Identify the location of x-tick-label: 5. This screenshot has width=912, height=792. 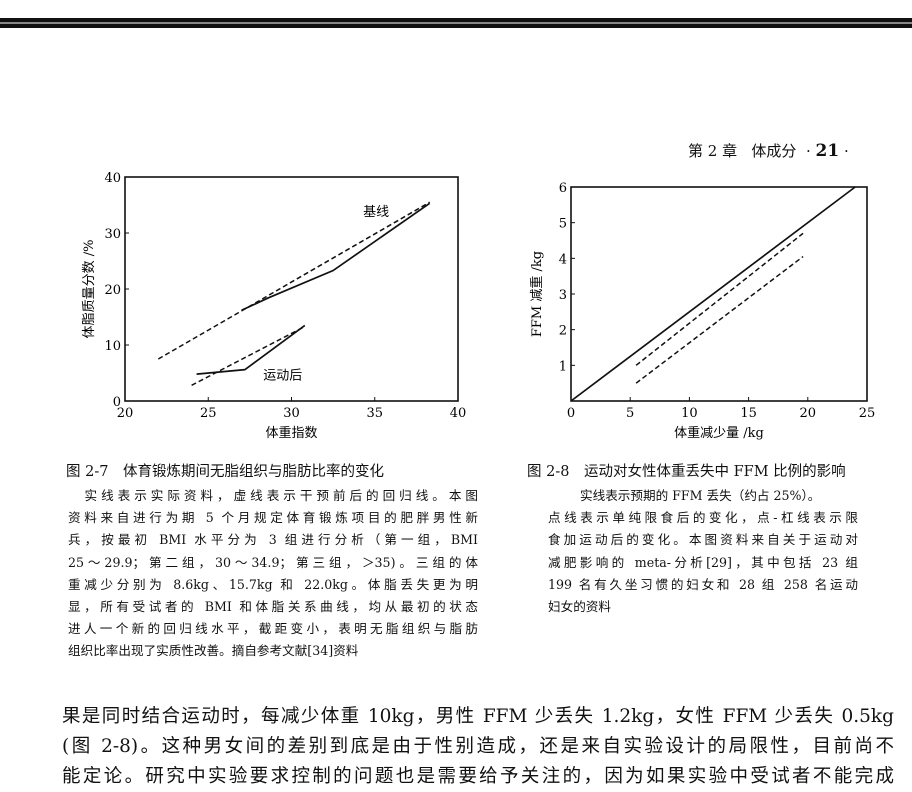
(630, 413).